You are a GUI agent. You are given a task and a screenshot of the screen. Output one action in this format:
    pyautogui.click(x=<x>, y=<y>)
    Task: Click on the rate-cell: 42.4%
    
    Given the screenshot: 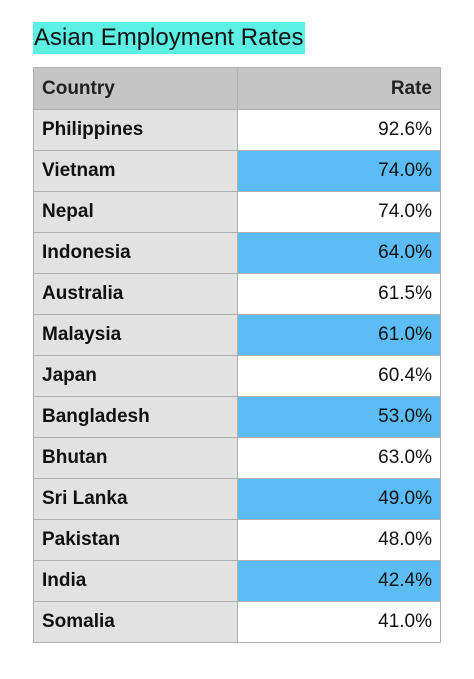 What is the action you would take?
    pyautogui.click(x=339, y=581)
    